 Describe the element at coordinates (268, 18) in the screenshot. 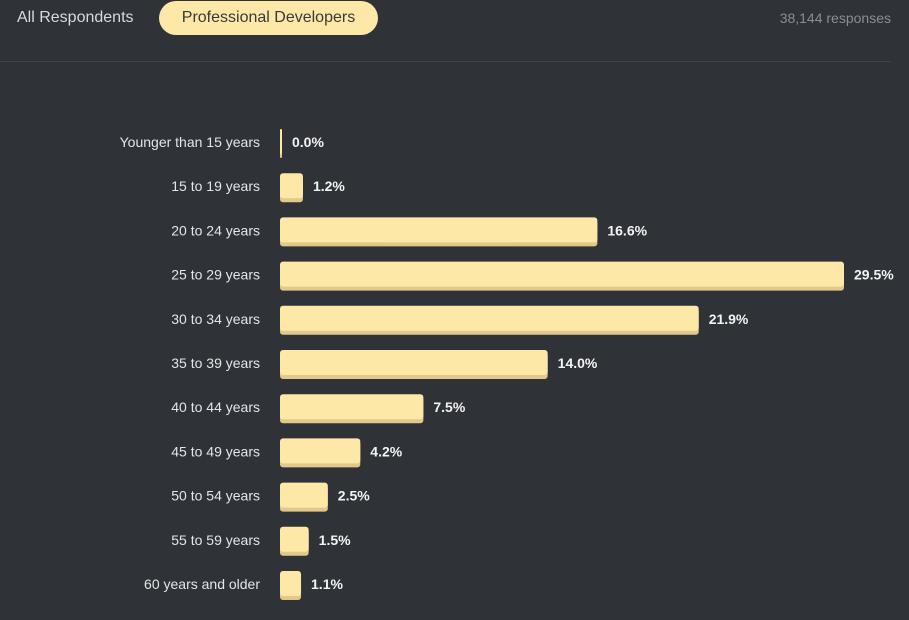

I see `tab-professional-developers: Professional Developers` at that location.